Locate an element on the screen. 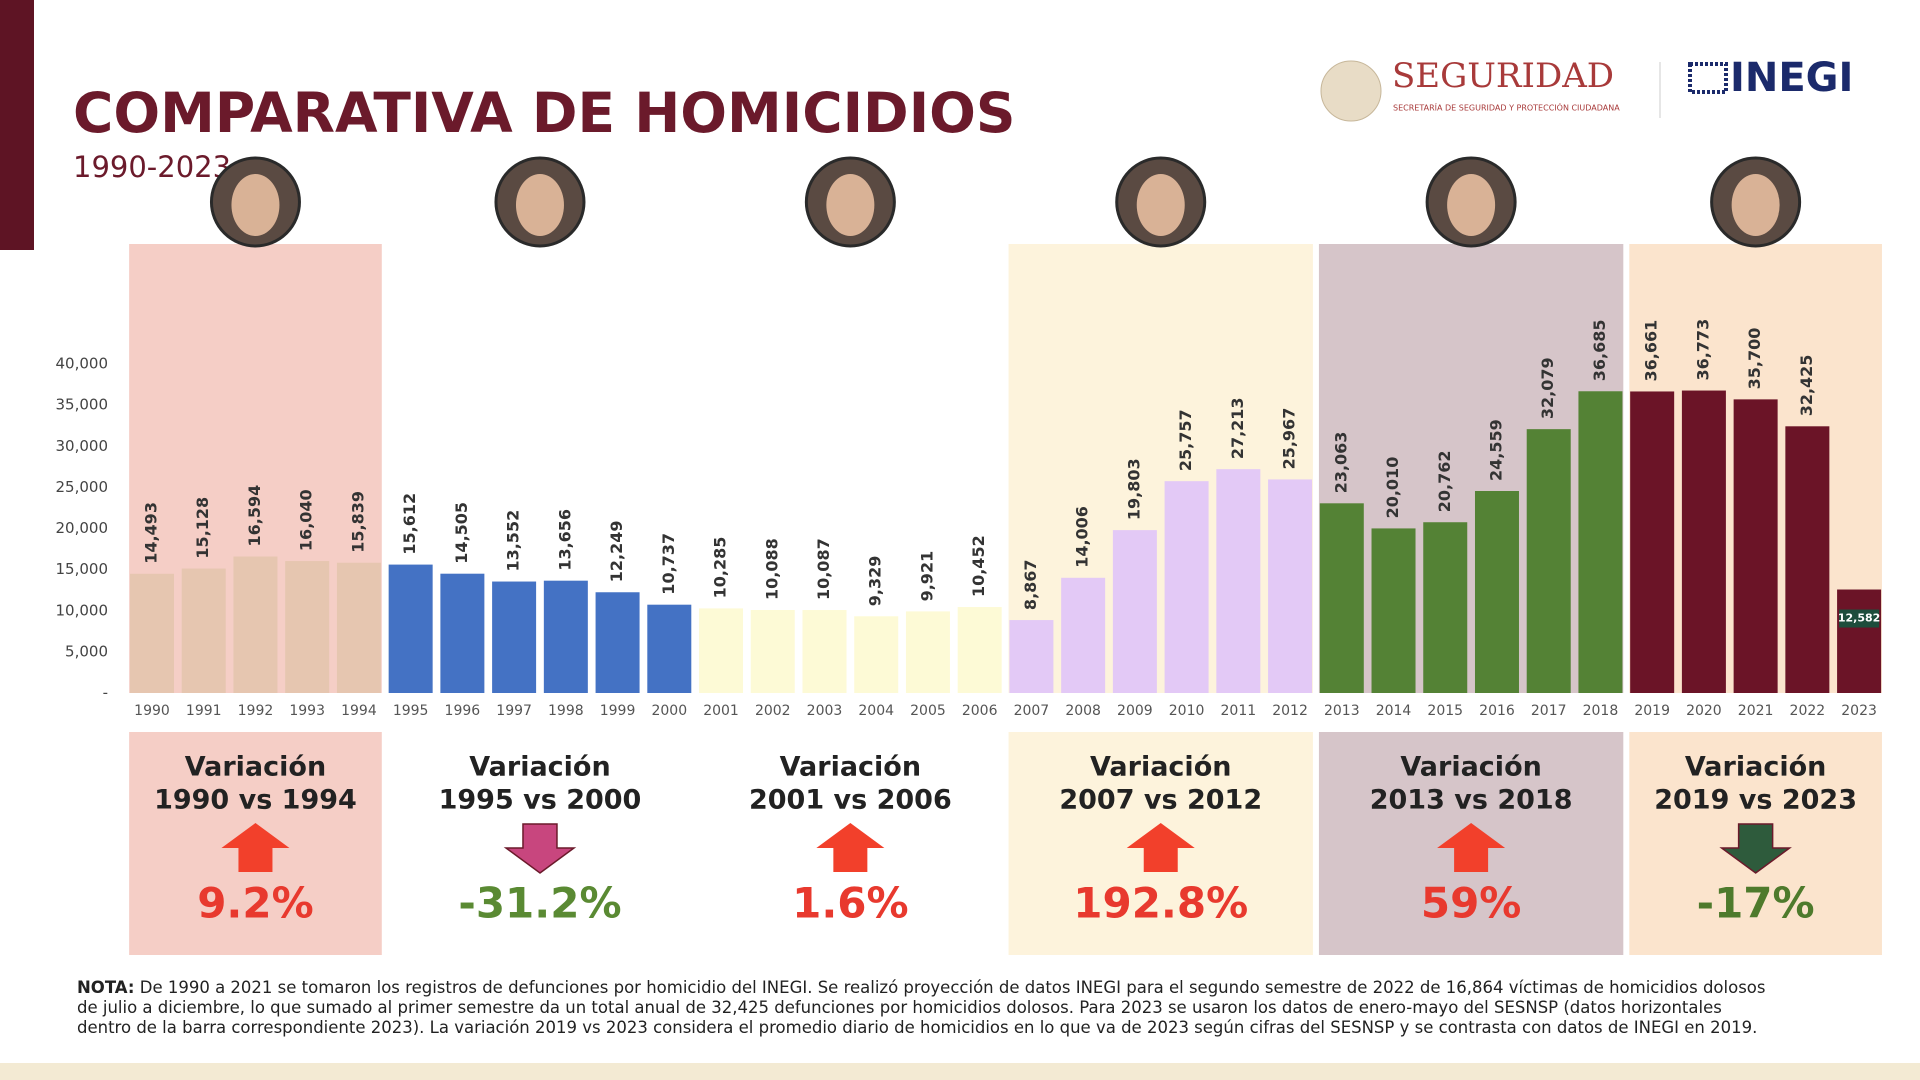 The width and height of the screenshot is (1920, 1080). value-label: 27,213 is located at coordinates (1237, 428).